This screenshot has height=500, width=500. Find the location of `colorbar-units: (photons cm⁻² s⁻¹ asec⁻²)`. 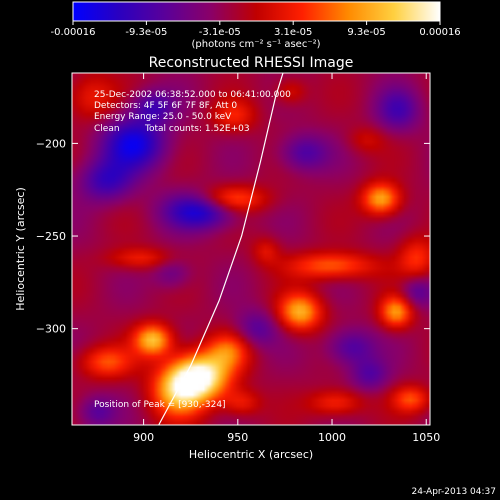

colorbar-units: (photons cm⁻² s⁻¹ asec⁻²) is located at coordinates (255, 44).